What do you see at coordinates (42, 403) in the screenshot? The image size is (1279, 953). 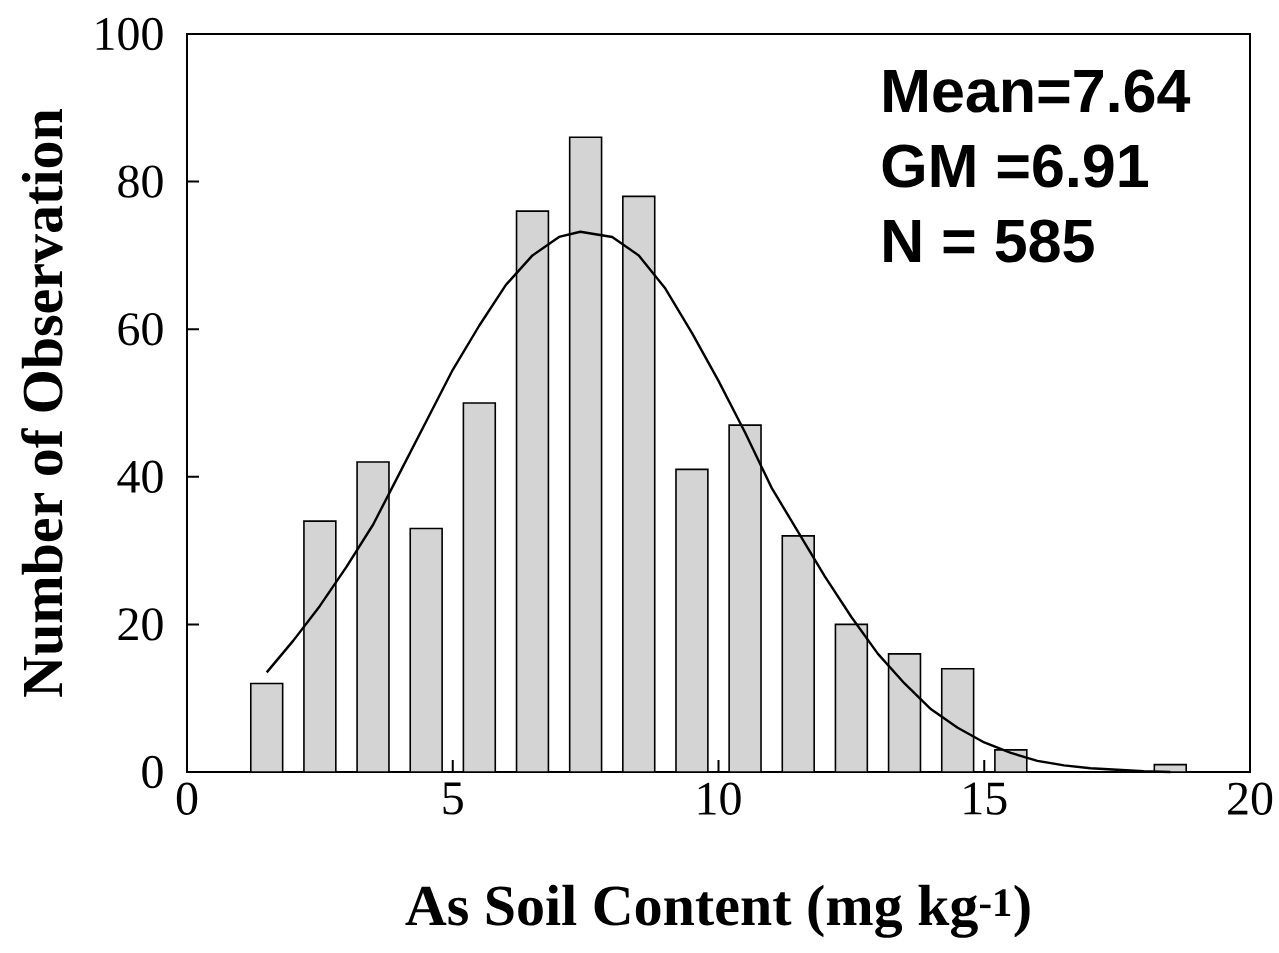 I see `y-axis-title: Number of Observation` at bounding box center [42, 403].